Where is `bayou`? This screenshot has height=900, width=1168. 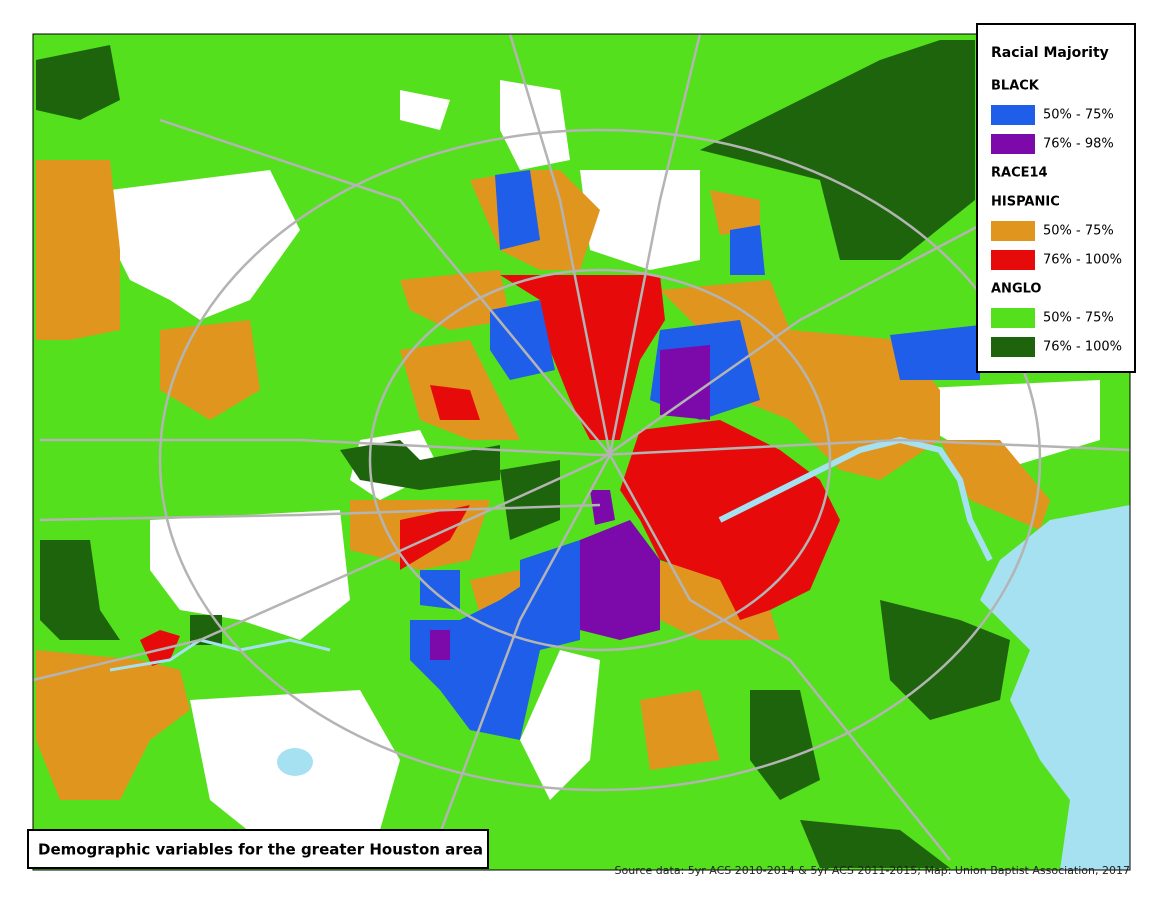
bayou is located at coordinates (220, 655).